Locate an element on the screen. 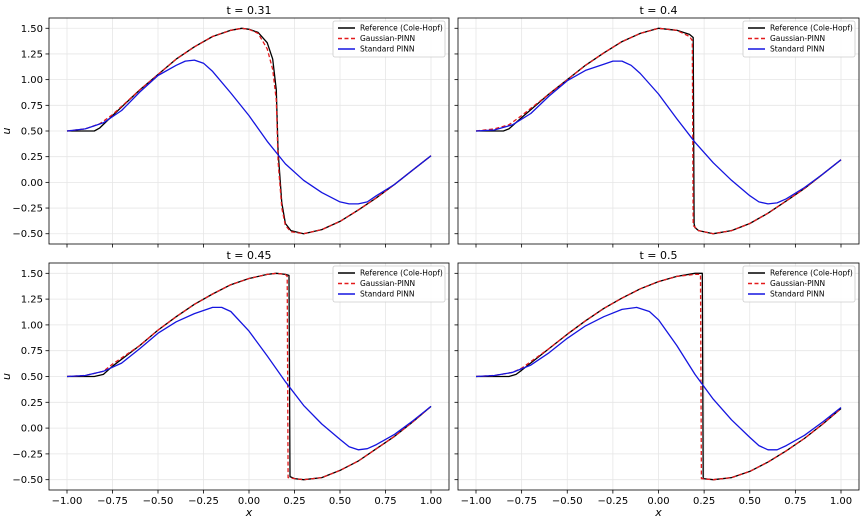  chart-title: t = 0.4 is located at coordinates (658, 10).